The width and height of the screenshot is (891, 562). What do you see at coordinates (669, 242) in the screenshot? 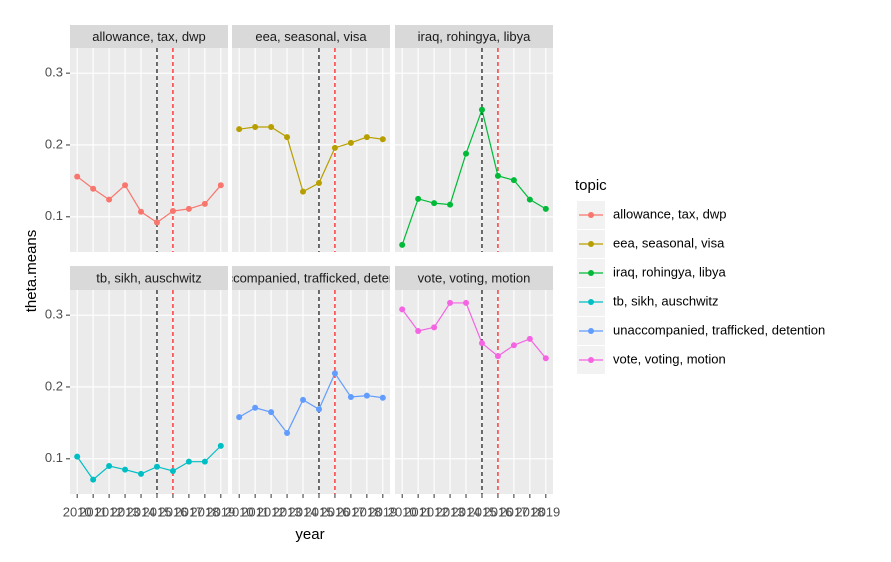
I see `legend-label: eea, seasonal, visa` at bounding box center [669, 242].